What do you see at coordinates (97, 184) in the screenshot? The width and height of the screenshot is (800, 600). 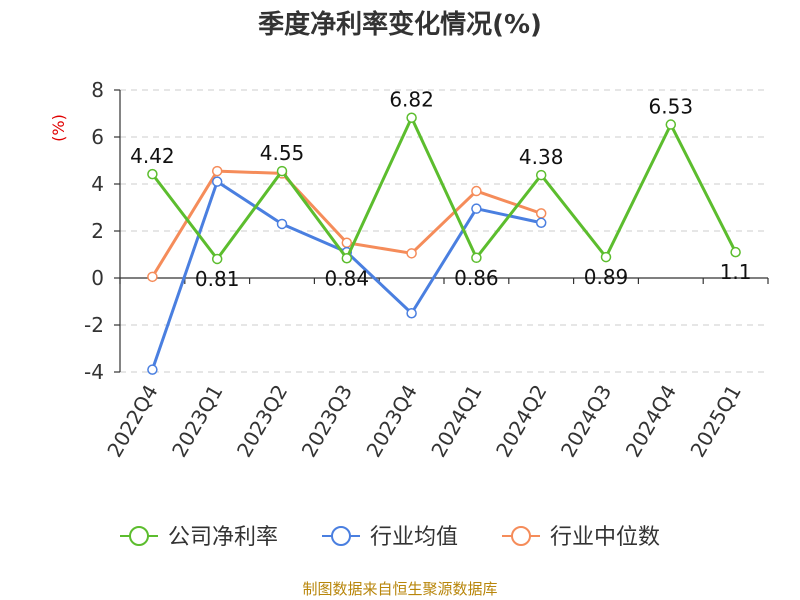 I see `y-tick-label: 4` at bounding box center [97, 184].